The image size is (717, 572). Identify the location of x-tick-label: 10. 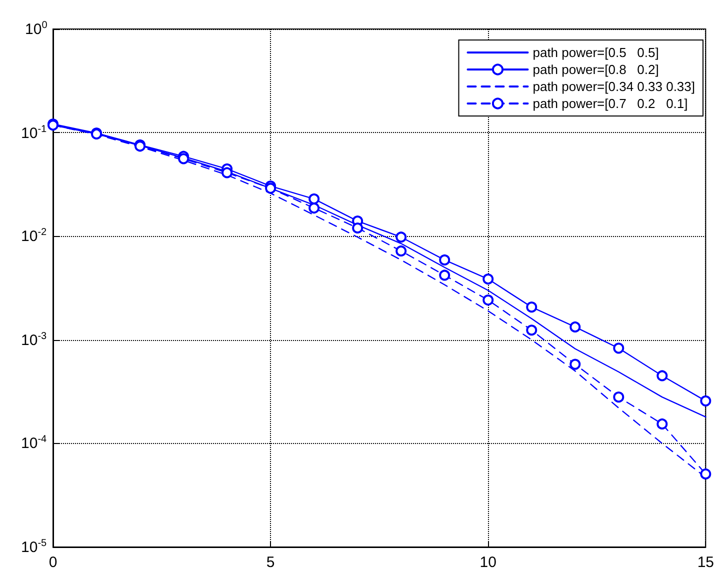
(488, 562).